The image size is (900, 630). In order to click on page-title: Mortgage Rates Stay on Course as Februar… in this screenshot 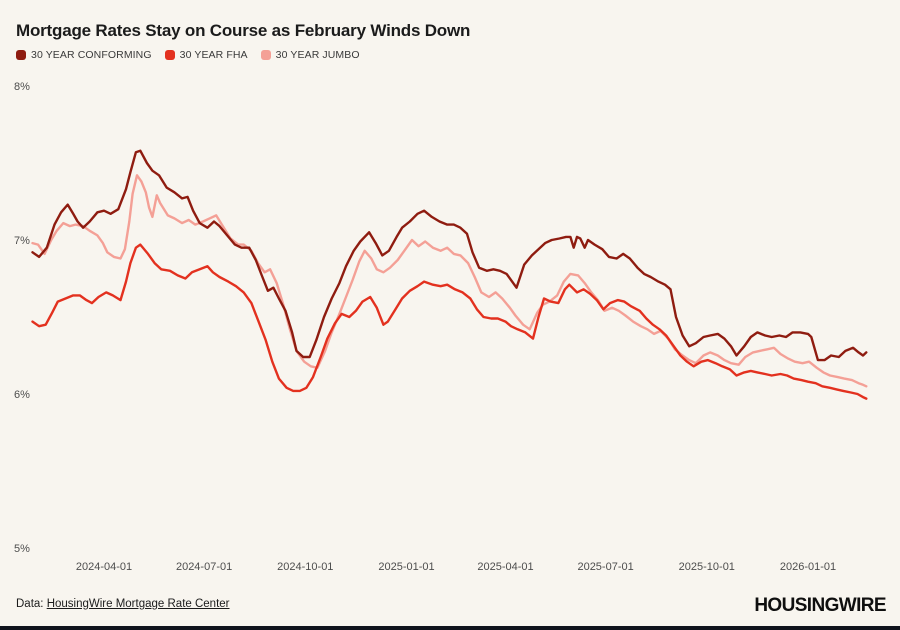, I will do `click(243, 31)`.